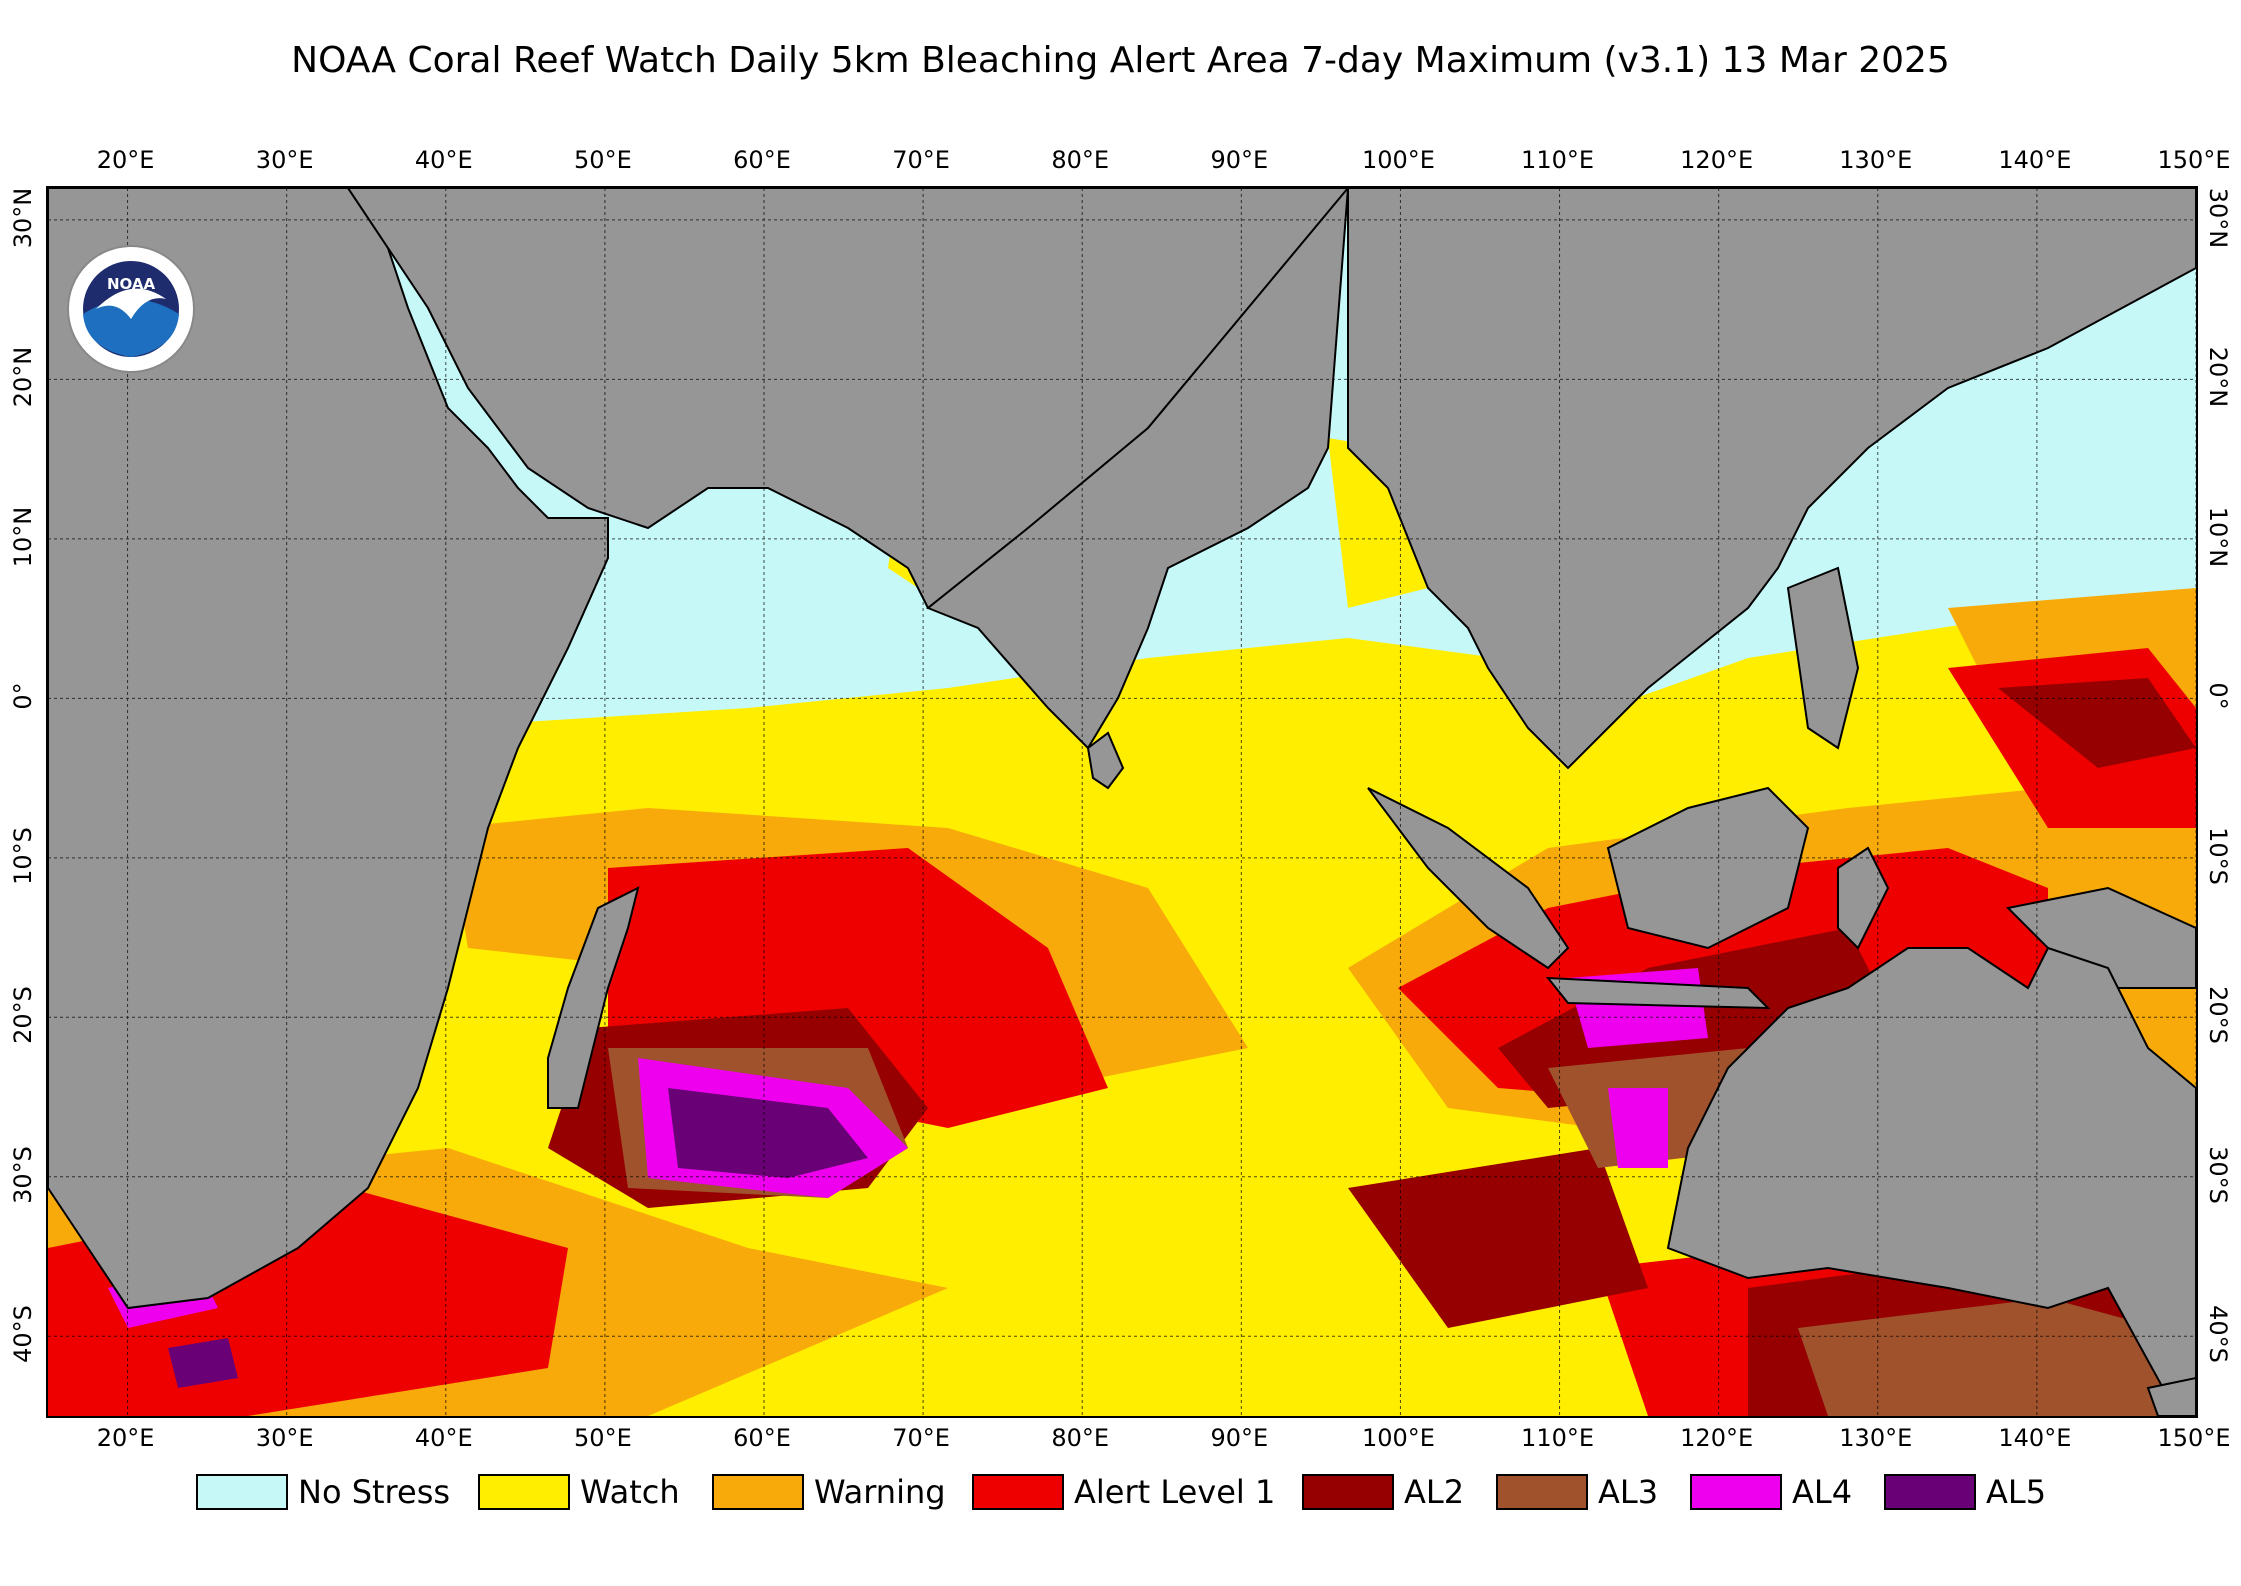  What do you see at coordinates (579, 1492) in the screenshot?
I see `legend-item: Watch` at bounding box center [579, 1492].